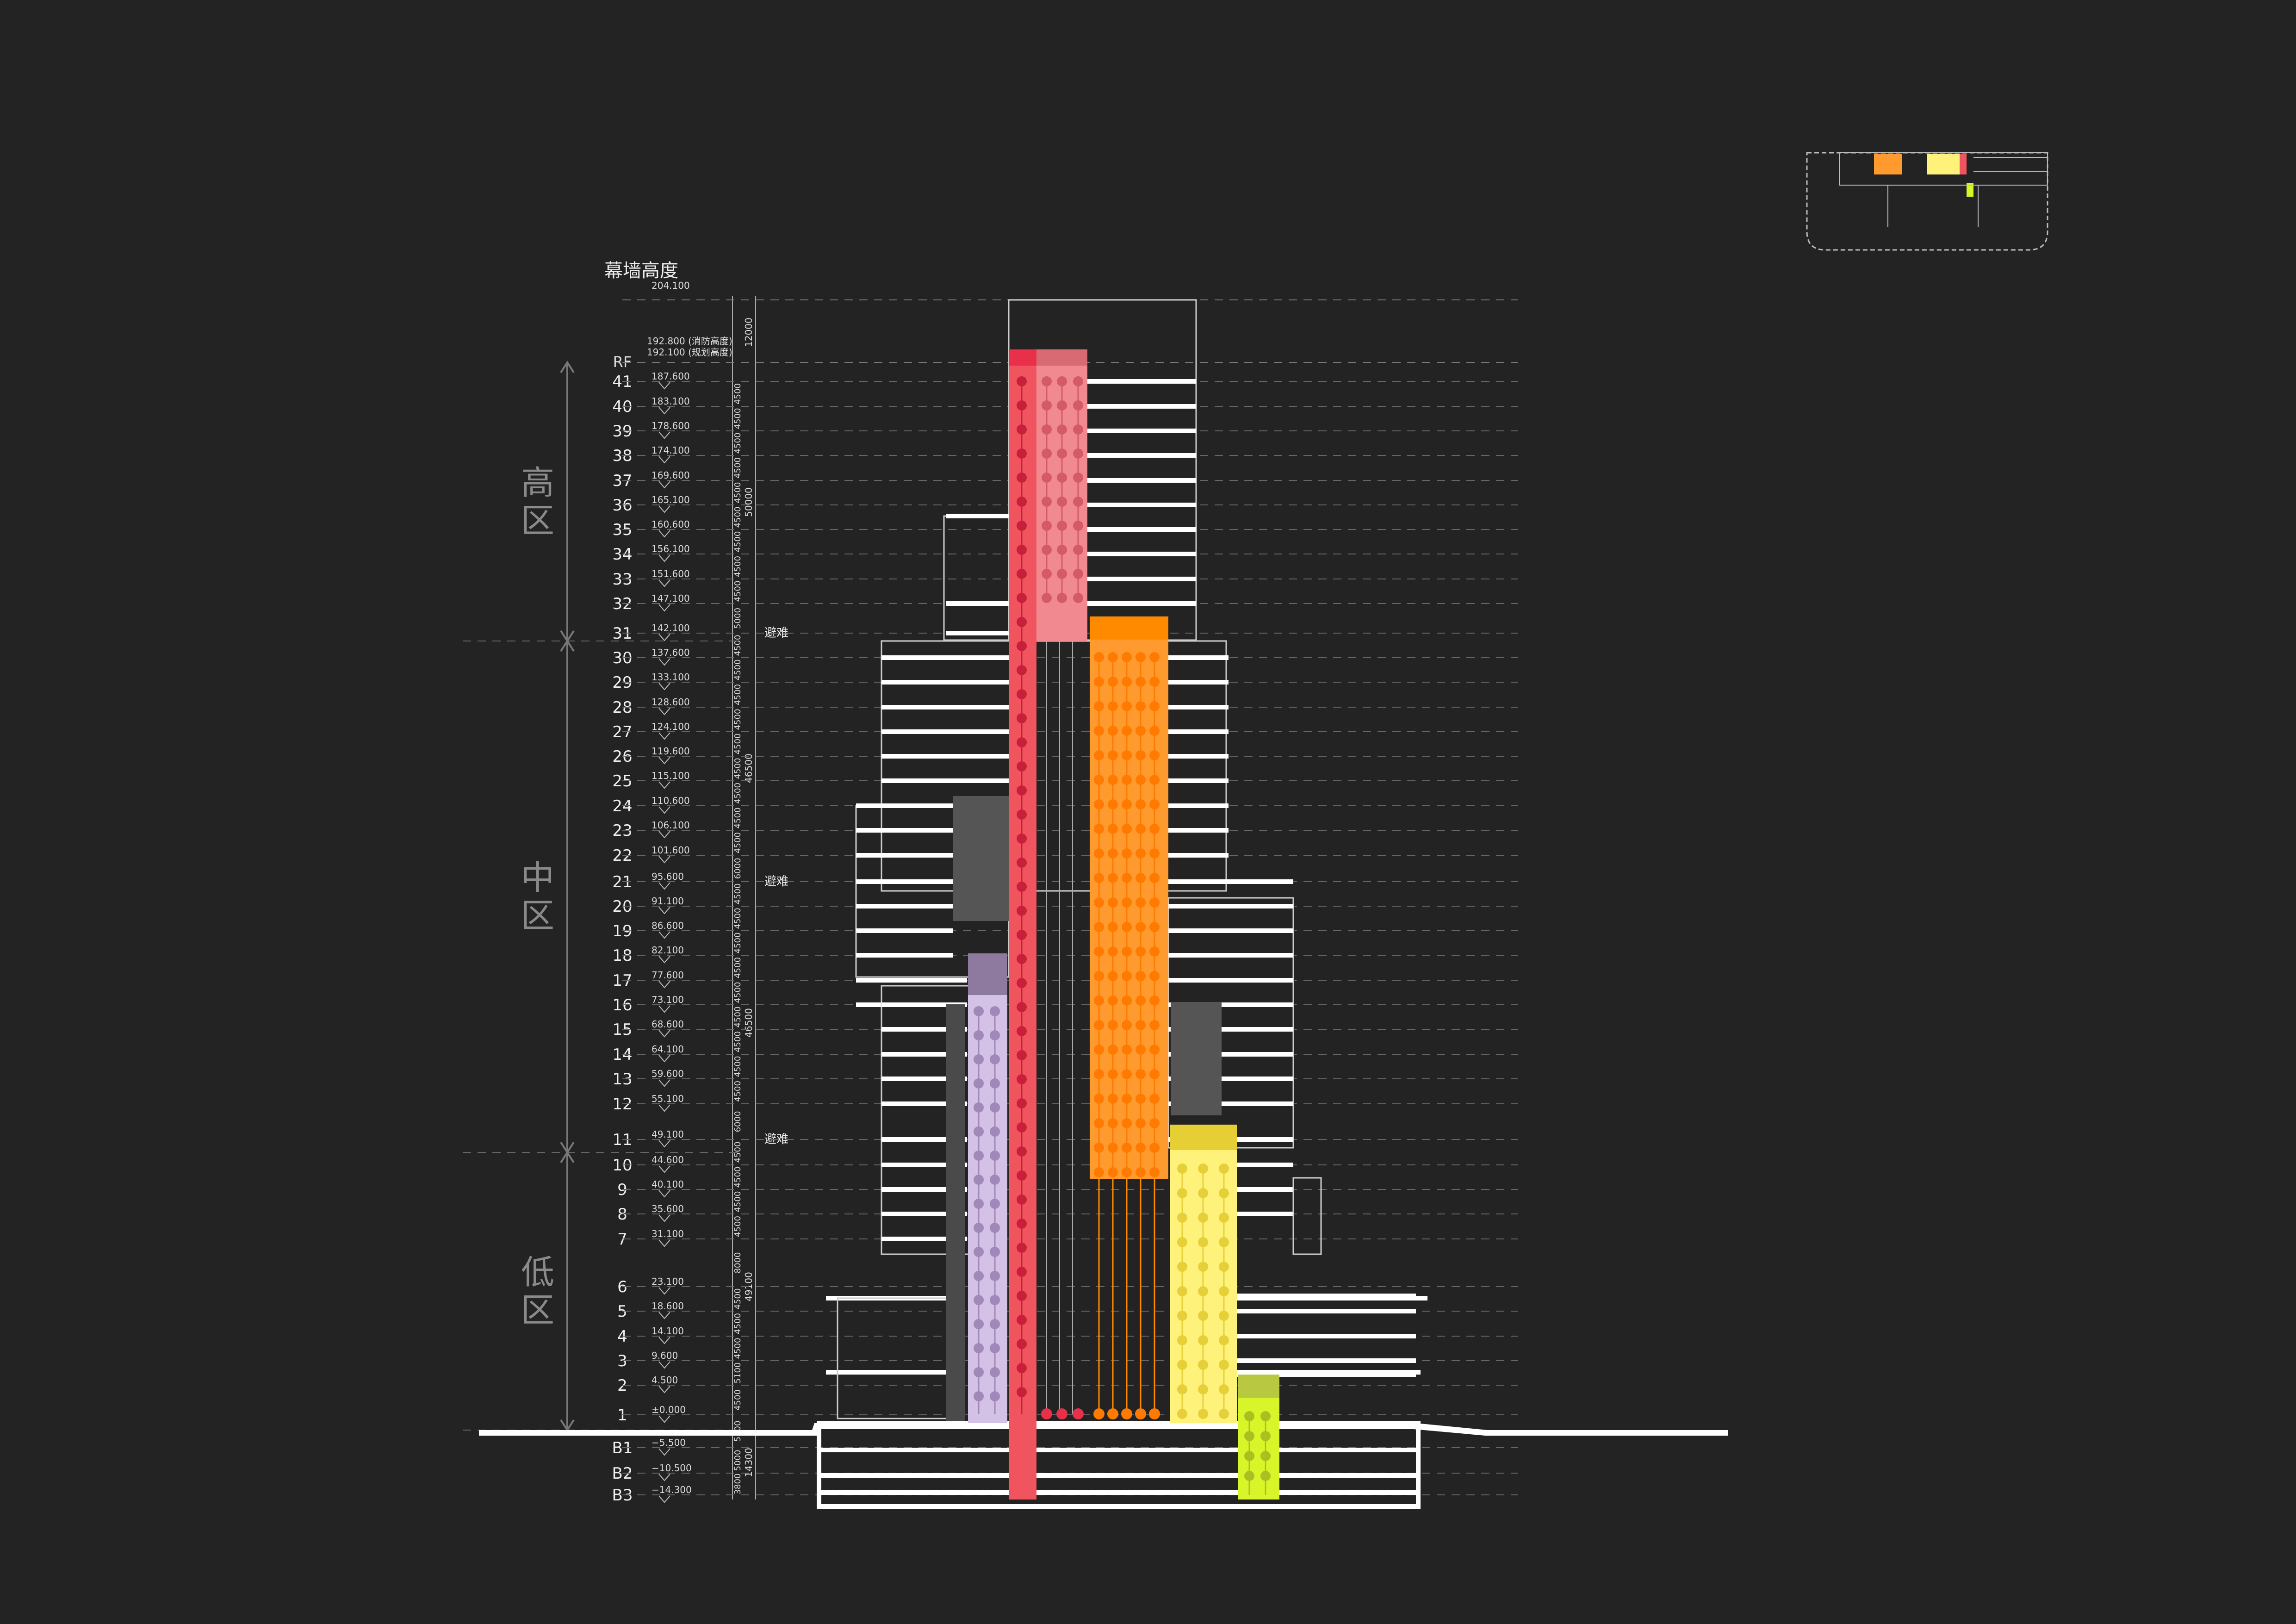 This screenshot has width=2296, height=1624. Describe the element at coordinates (668, 1024) in the screenshot. I see `floor-elevation: 68.600` at that location.